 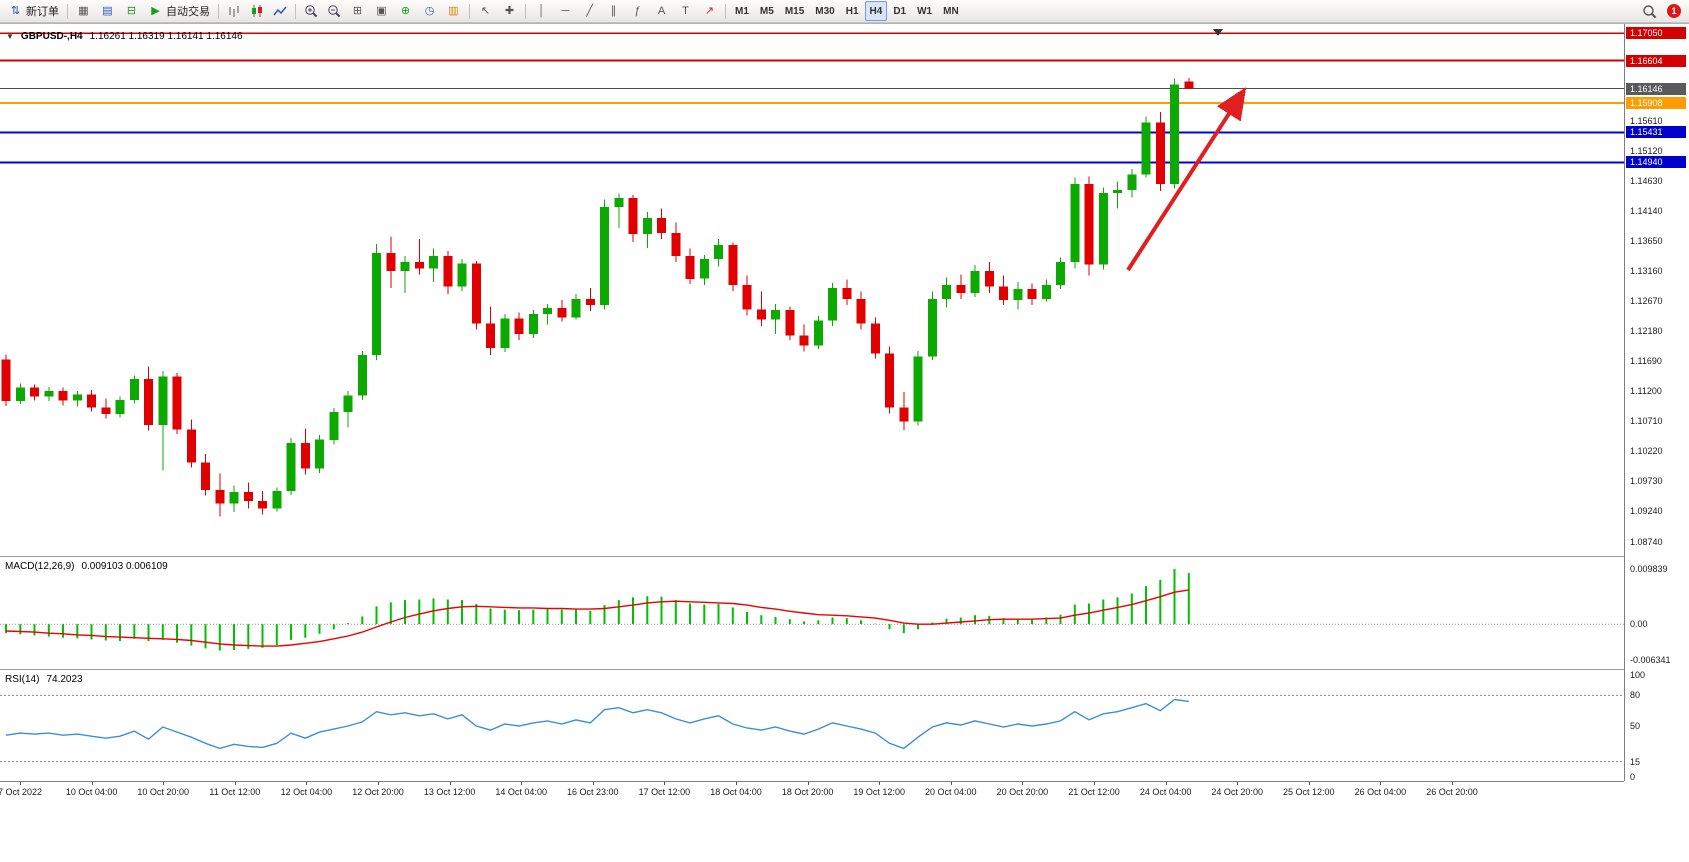 I want to click on time-axis-label: 26 Oct 20:00, so click(x=1452, y=792).